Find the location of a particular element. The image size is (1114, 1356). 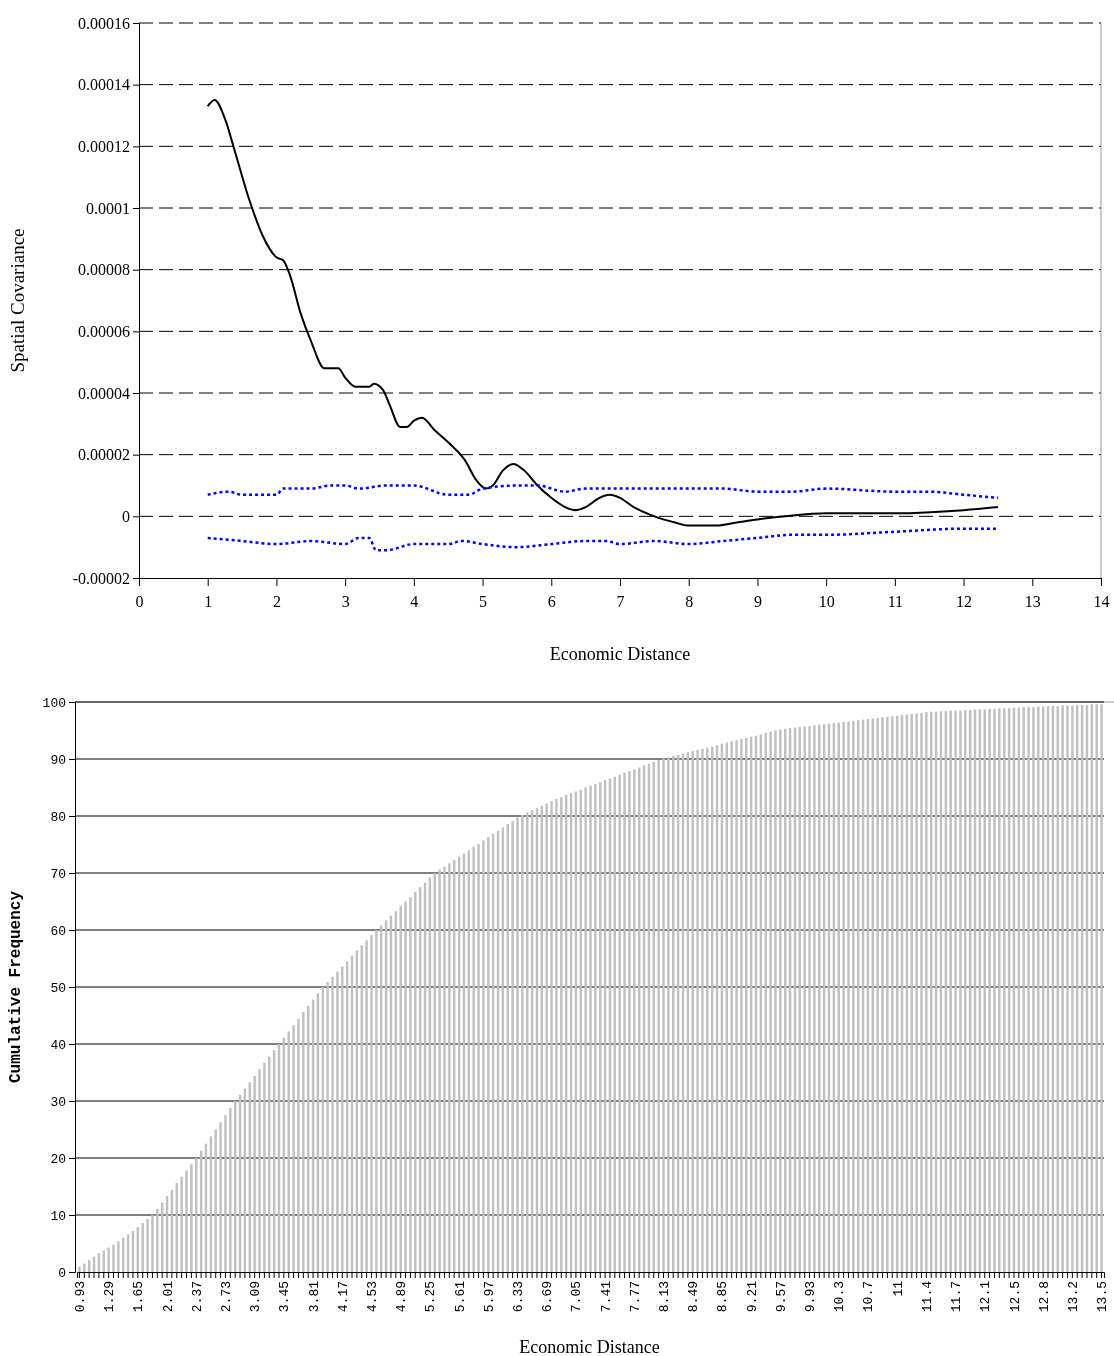

x-tick-label: 8.13 is located at coordinates (665, 1297).